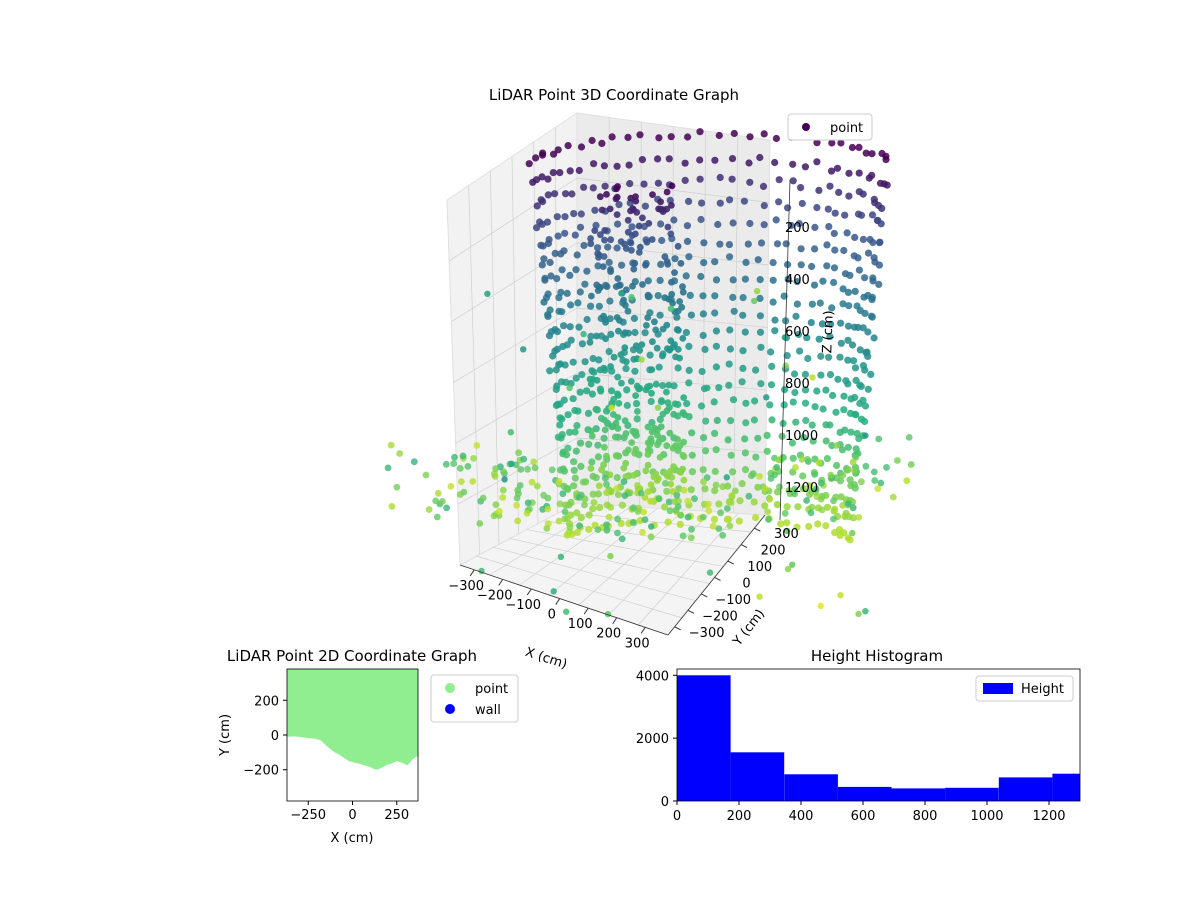 This screenshot has width=1200, height=900. I want to click on histogram-title: Height Histogram, so click(877, 656).